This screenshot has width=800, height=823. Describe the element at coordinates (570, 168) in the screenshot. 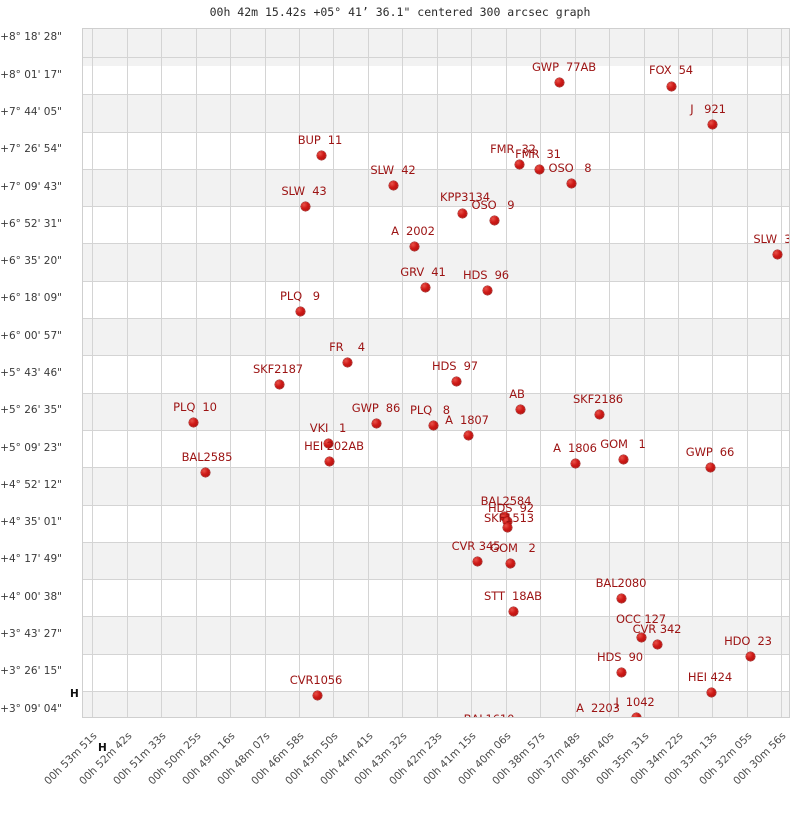

I see `point-label: OSO 8` at that location.